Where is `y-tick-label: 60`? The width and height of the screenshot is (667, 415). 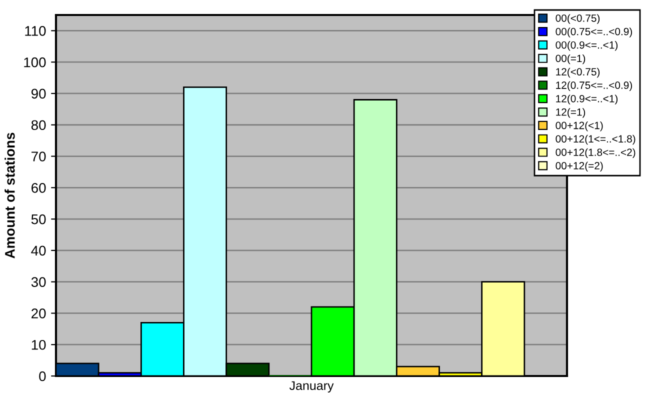
y-tick-label: 60 is located at coordinates (39, 187).